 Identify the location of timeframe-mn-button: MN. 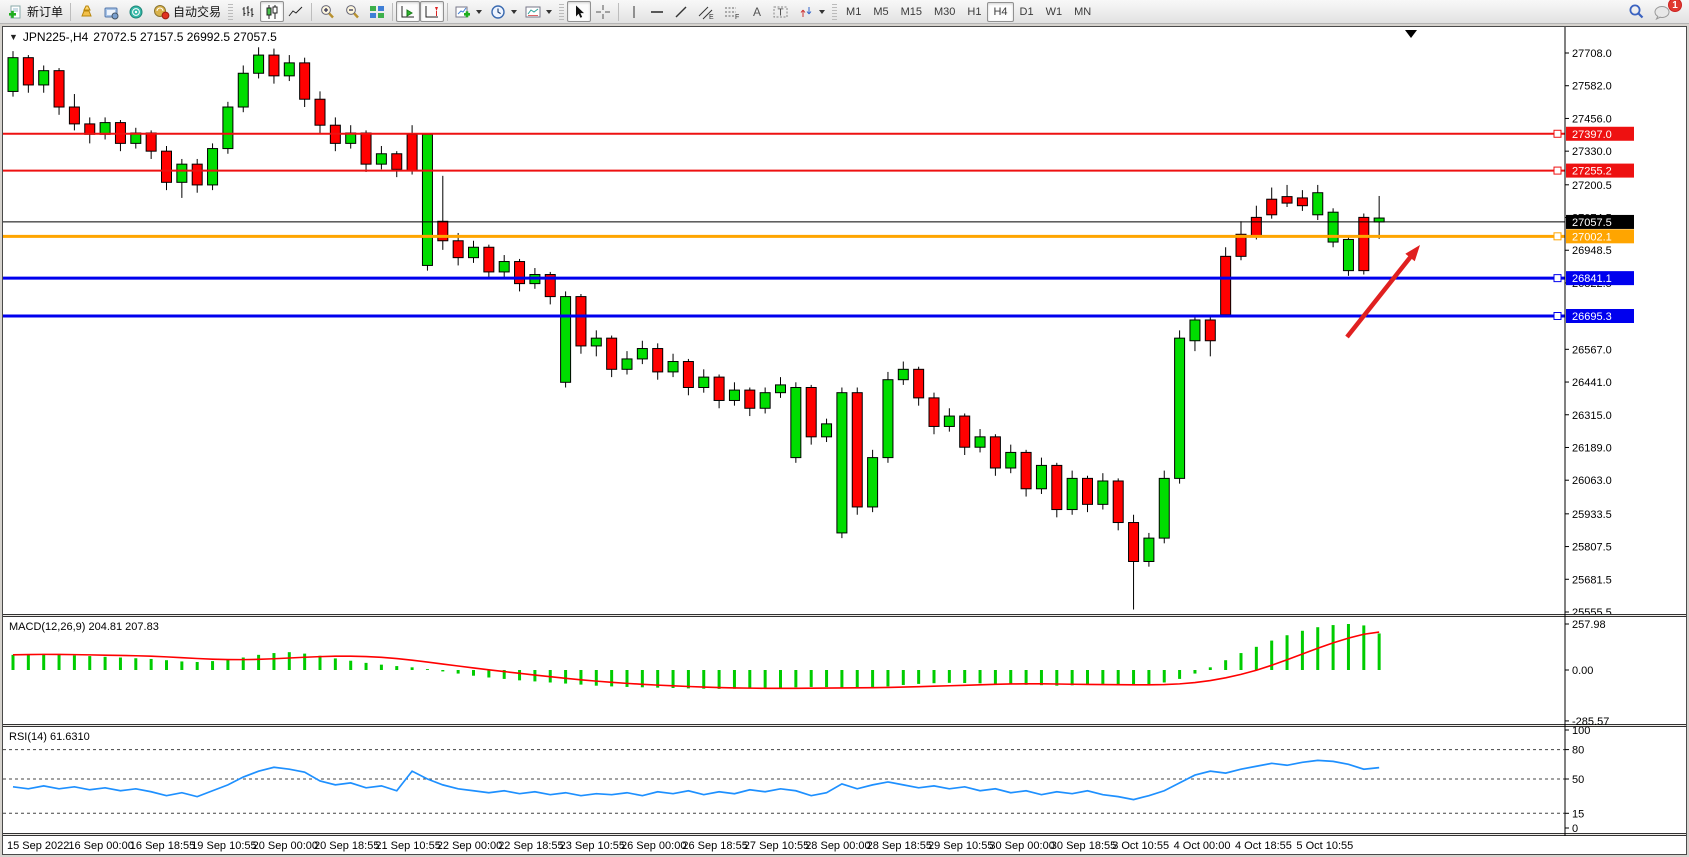
(1083, 11).